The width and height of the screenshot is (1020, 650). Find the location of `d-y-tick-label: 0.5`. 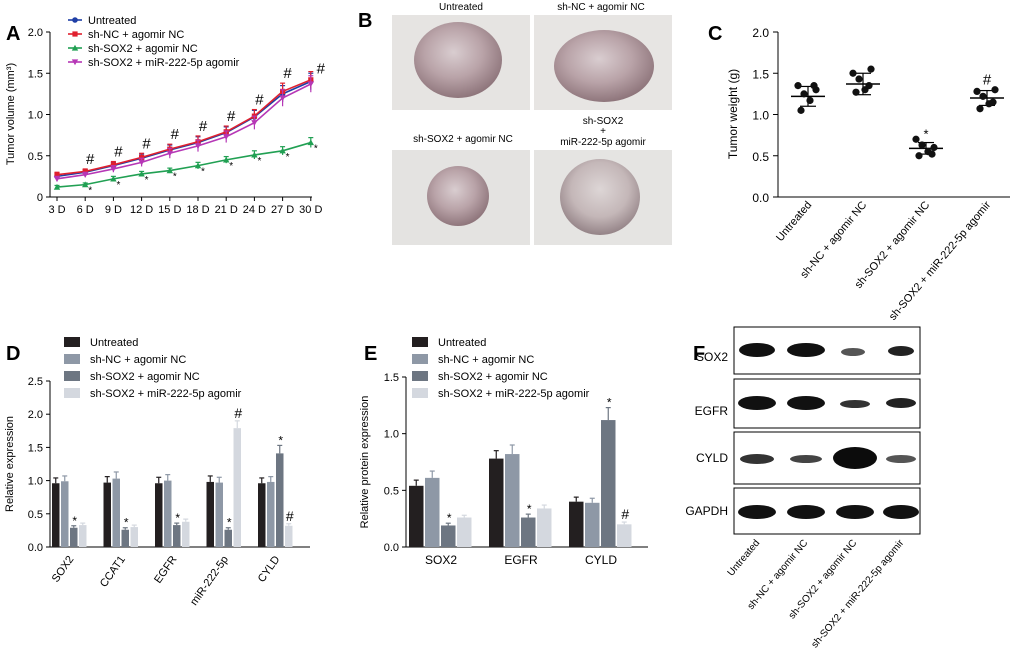

d-y-tick-label: 0.5 is located at coordinates (35, 515).